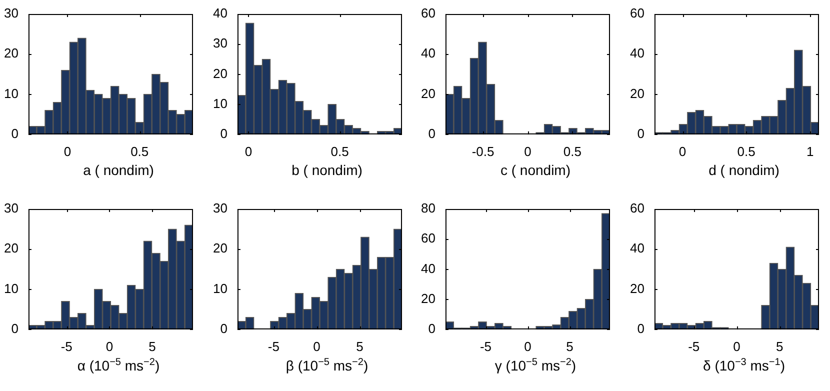 The height and width of the screenshot is (391, 830). I want to click on x-tick-label: 1, so click(810, 151).